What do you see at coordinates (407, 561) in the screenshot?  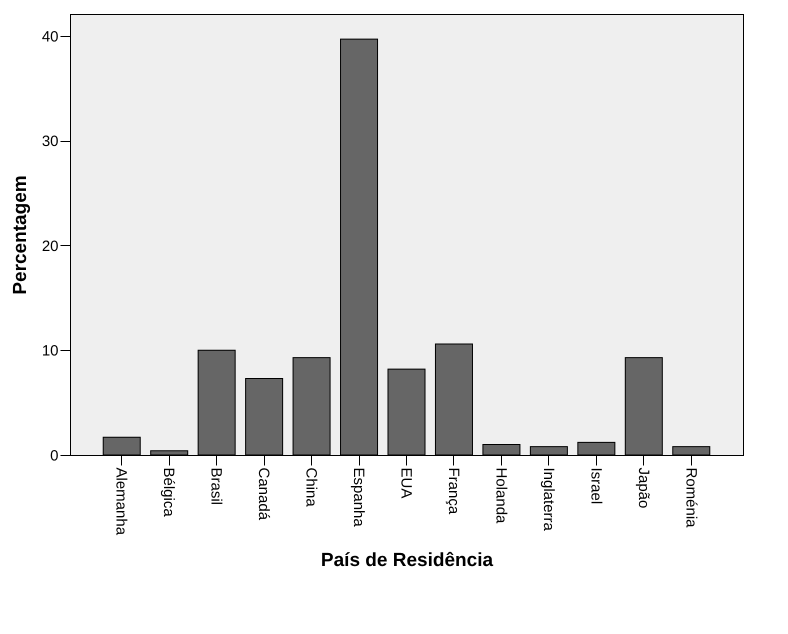 I see `x-axis-title: País de Residência` at bounding box center [407, 561].